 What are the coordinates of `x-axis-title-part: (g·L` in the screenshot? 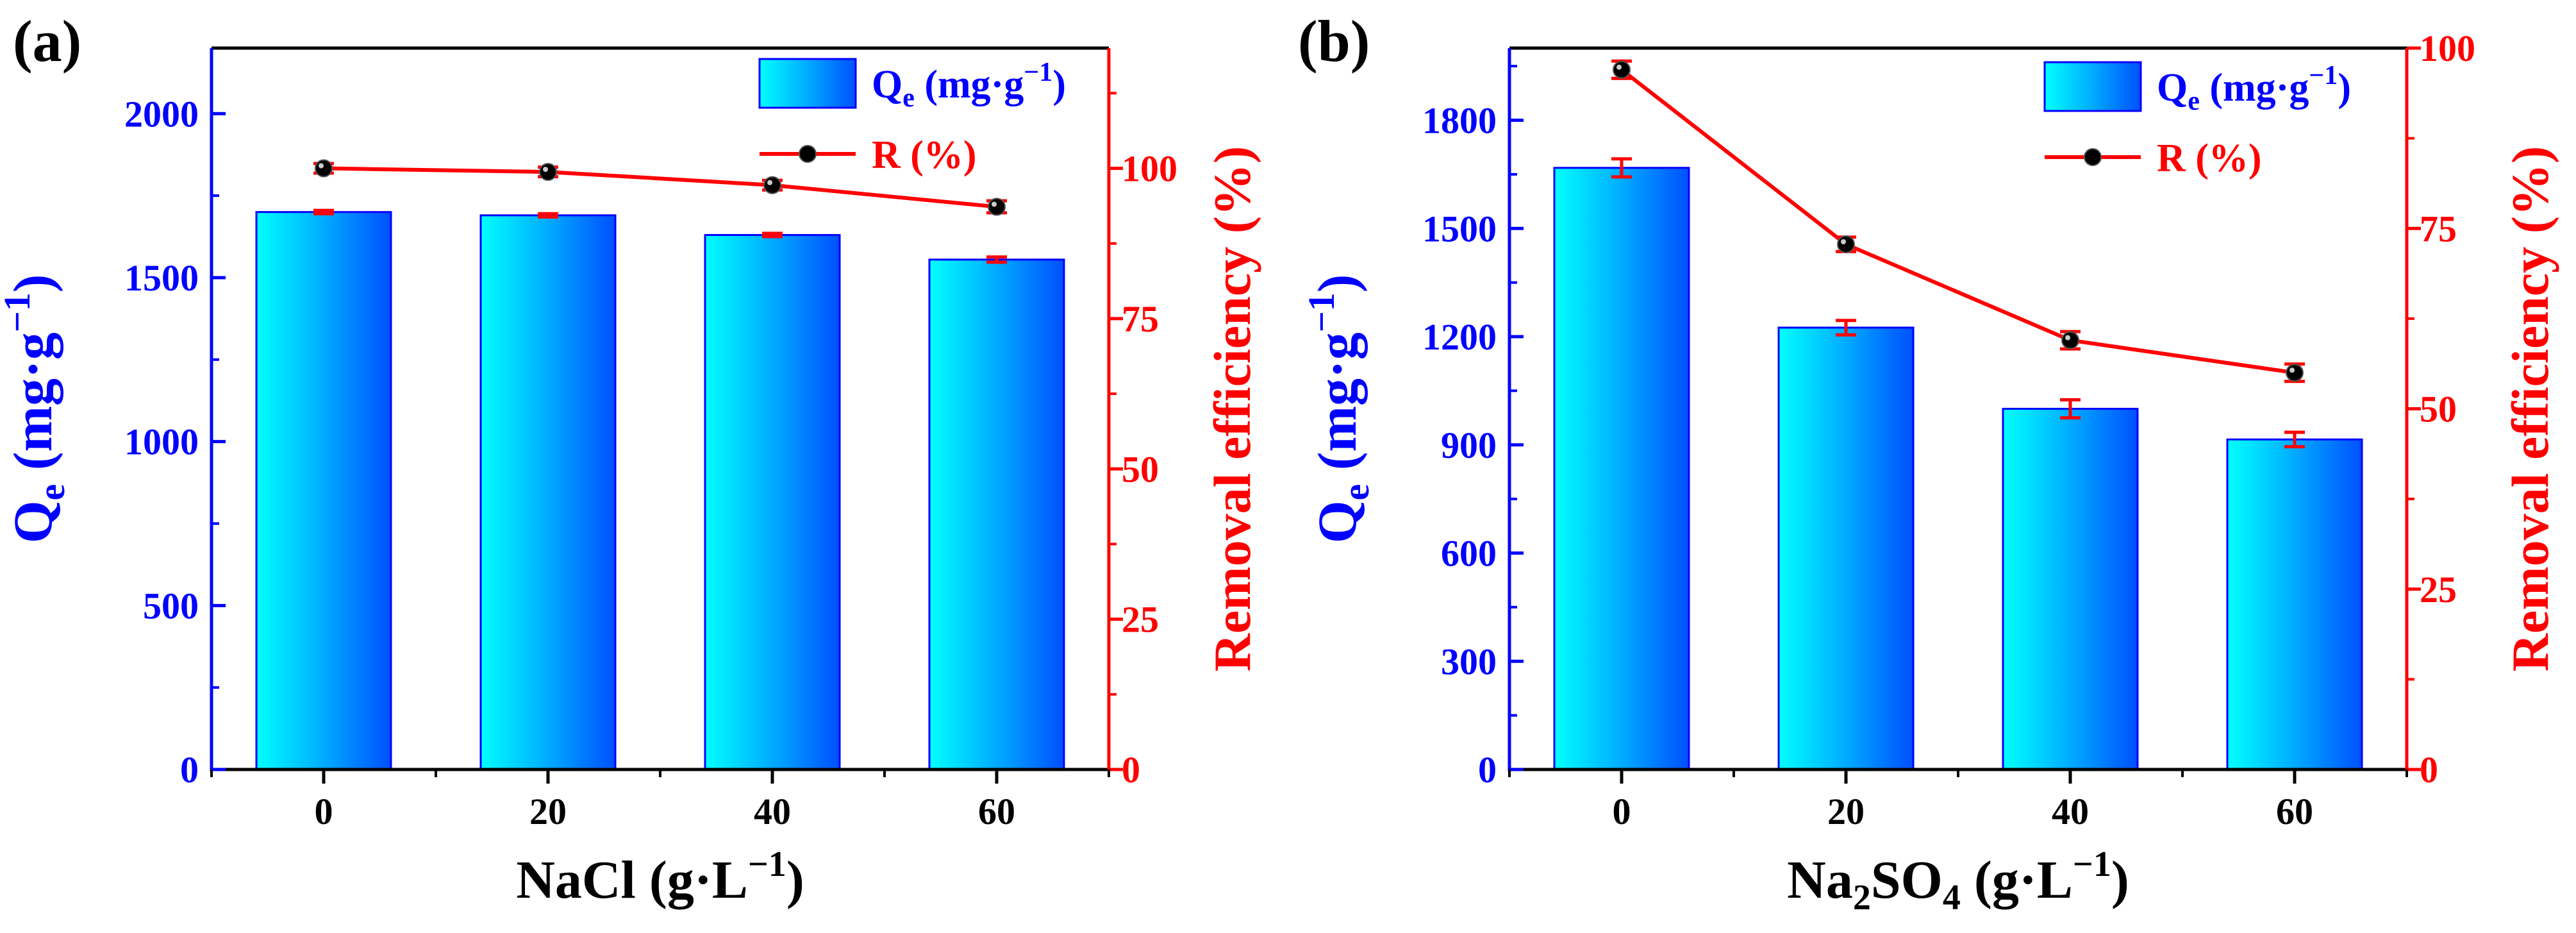 It's located at (2017, 880).